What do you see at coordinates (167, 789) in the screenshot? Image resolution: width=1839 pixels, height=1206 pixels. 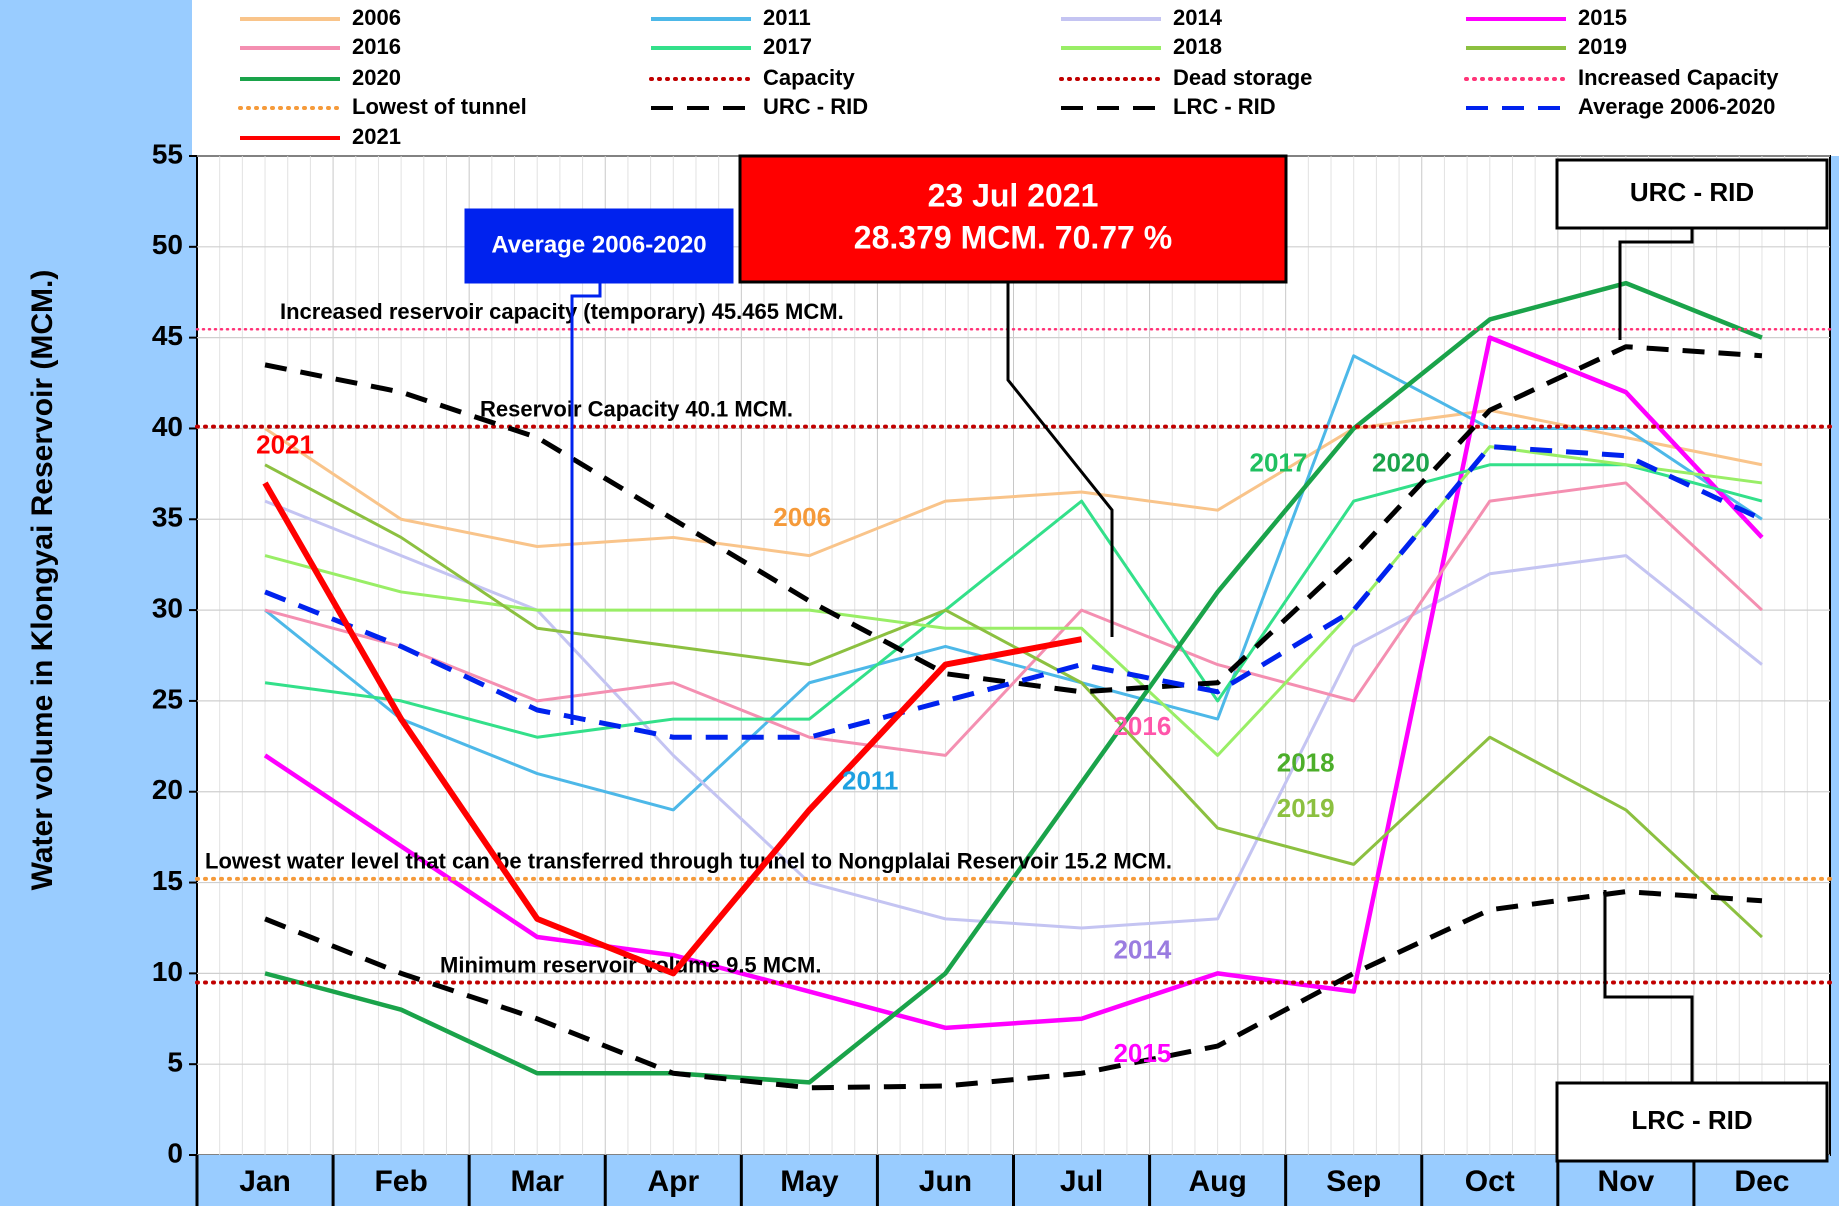 I see `y-tick-label: 20` at bounding box center [167, 789].